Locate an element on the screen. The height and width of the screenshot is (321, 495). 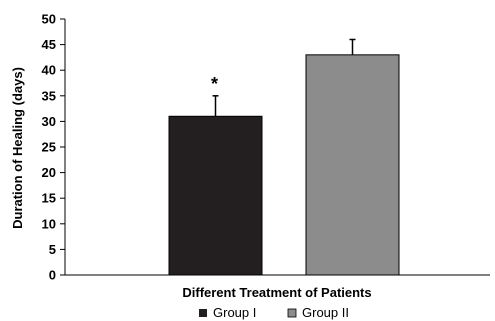
significance-asterisk: * is located at coordinates (214, 84).